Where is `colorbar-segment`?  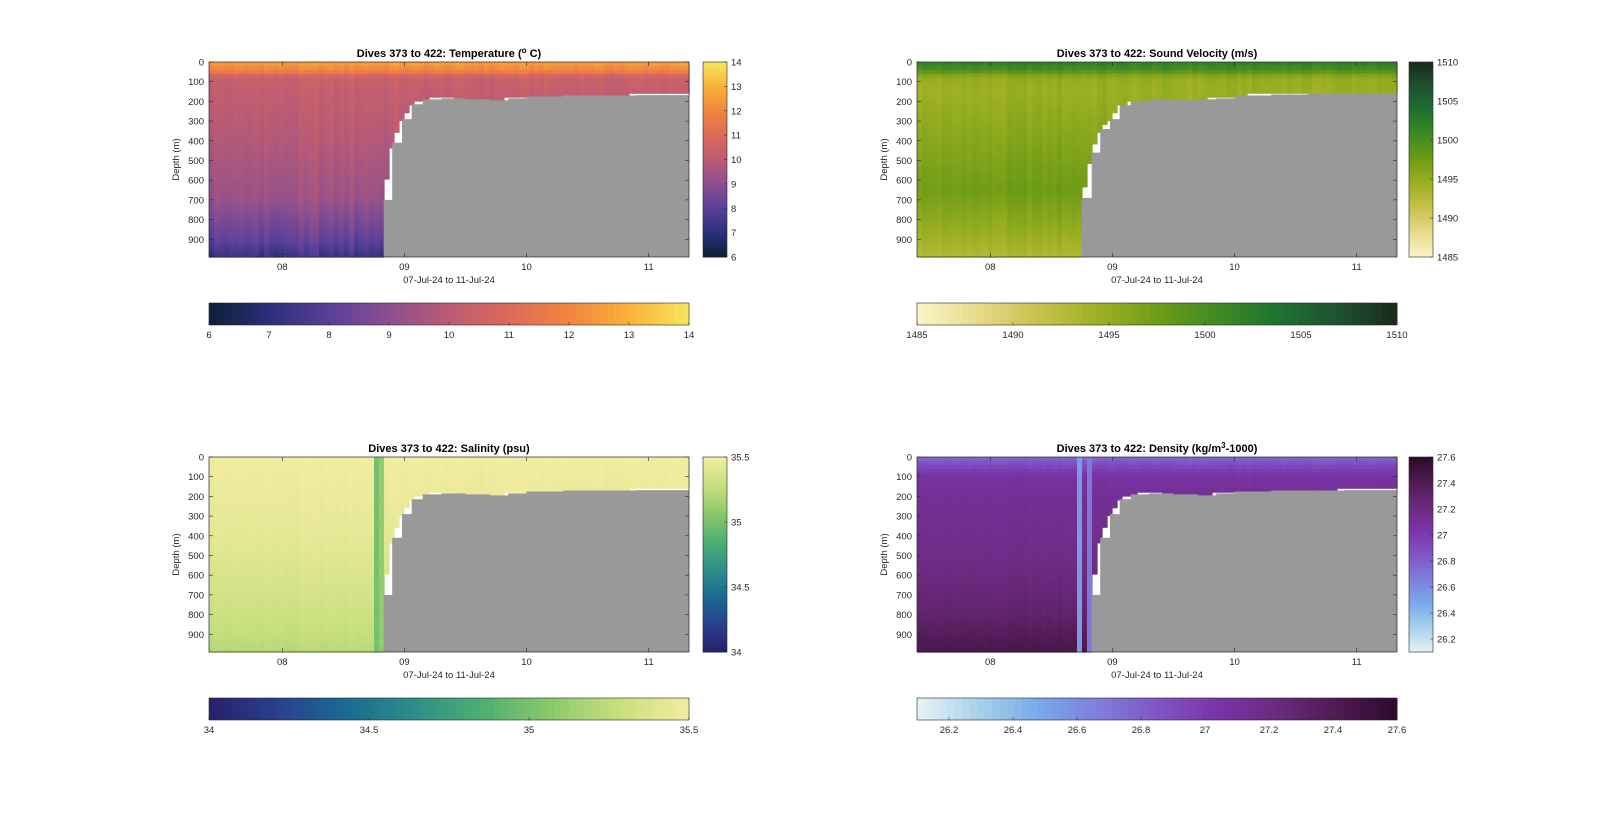
colorbar-segment is located at coordinates (715, 231).